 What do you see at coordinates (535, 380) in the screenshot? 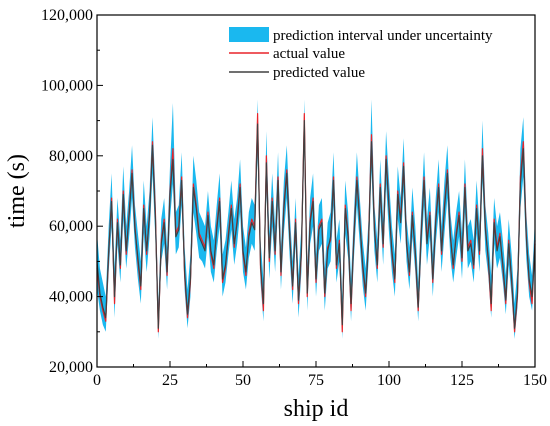
I see `x-tick-label: 150` at bounding box center [535, 380].